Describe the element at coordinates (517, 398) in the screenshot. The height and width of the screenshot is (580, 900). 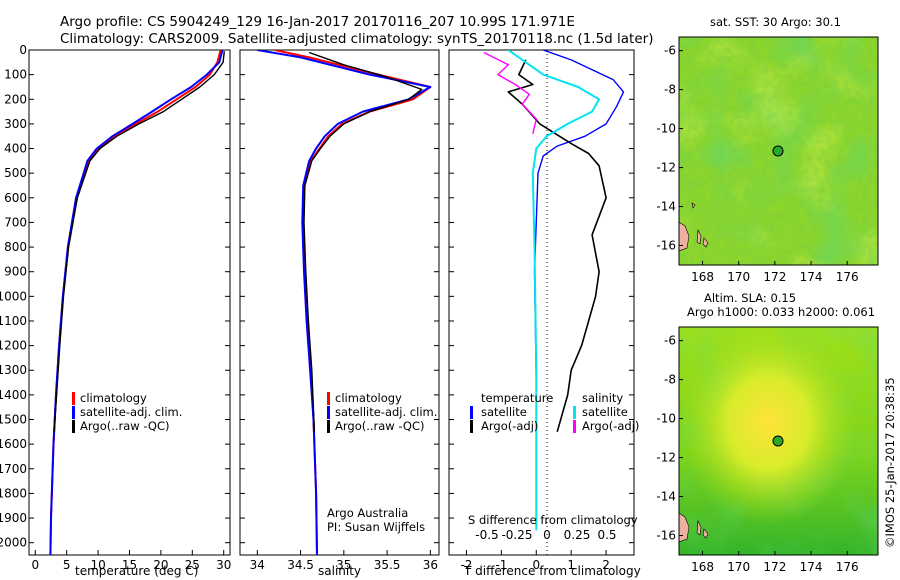
I see `difference-legend-temperature-title: temperature` at that location.